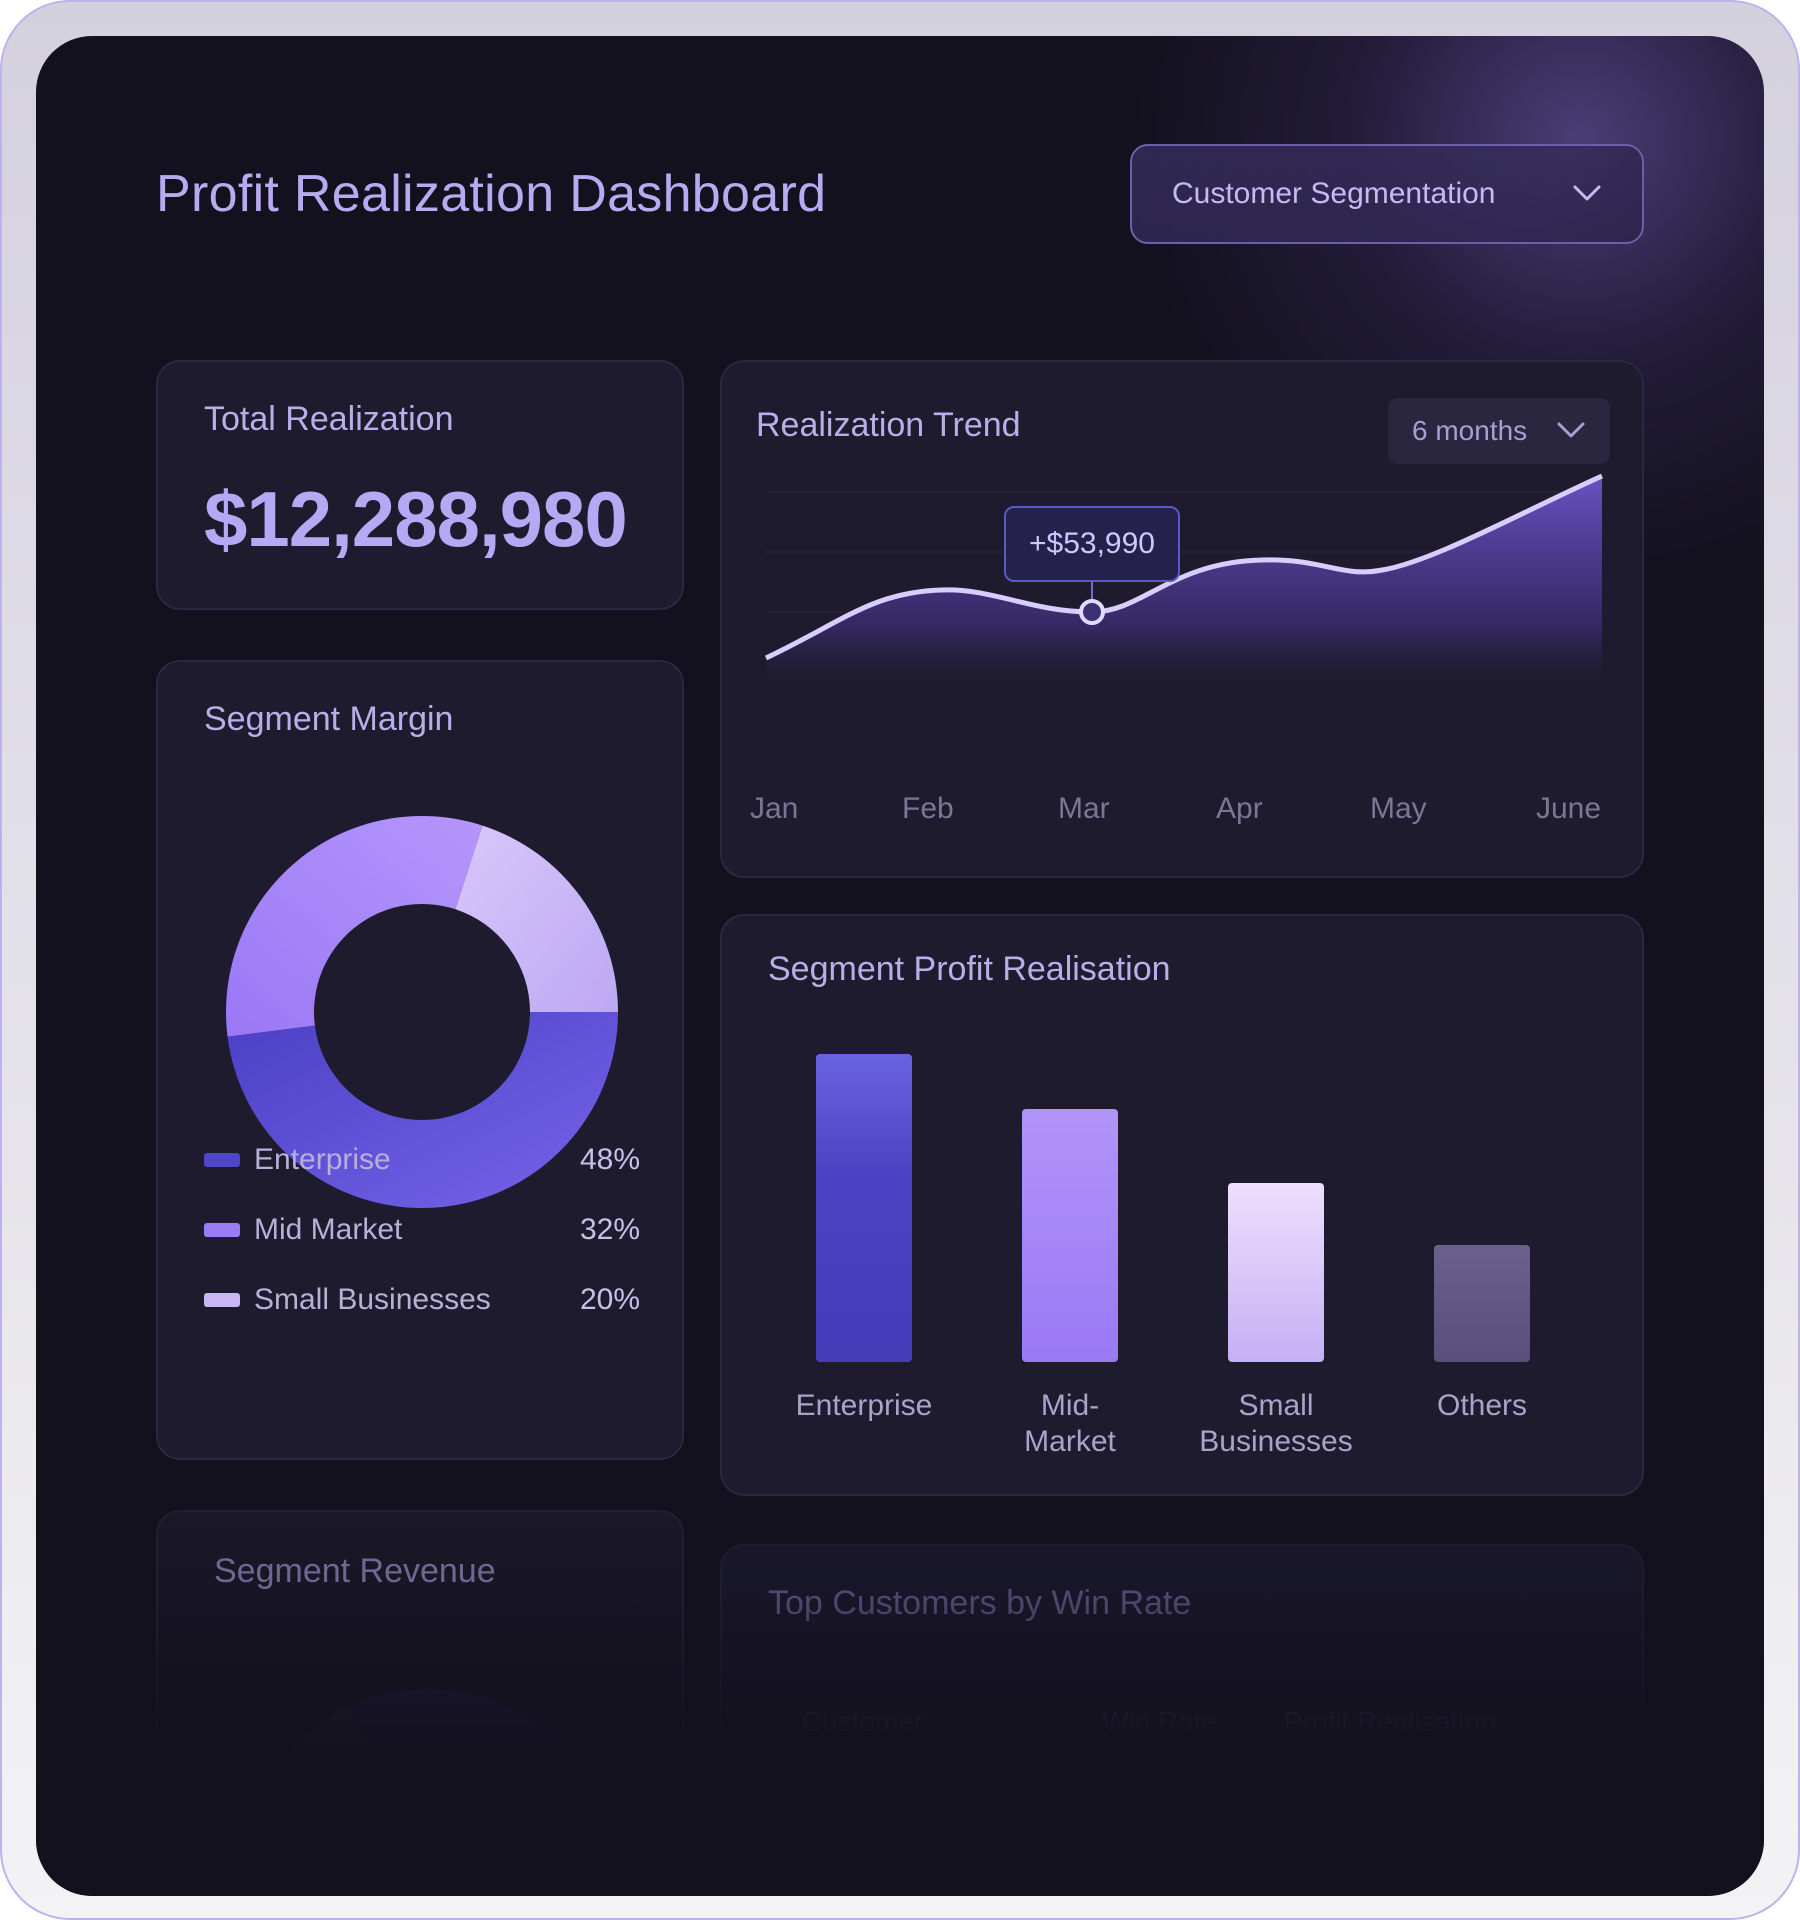  Describe the element at coordinates (969, 969) in the screenshot. I see `segment-profit-title: Segment Profit Realisation` at that location.